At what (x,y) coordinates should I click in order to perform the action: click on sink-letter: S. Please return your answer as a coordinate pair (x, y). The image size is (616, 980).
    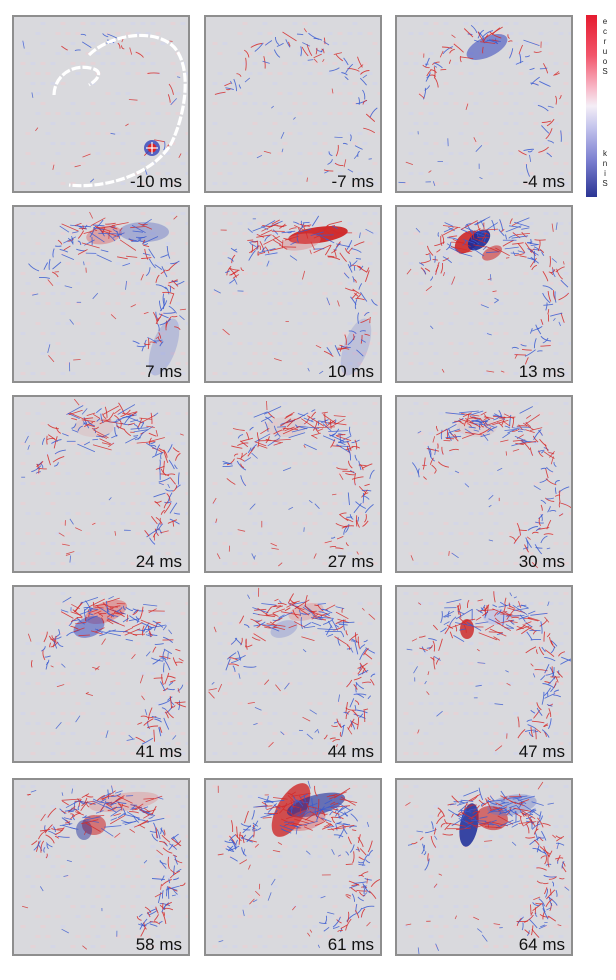
    Looking at the image, I should click on (605, 183).